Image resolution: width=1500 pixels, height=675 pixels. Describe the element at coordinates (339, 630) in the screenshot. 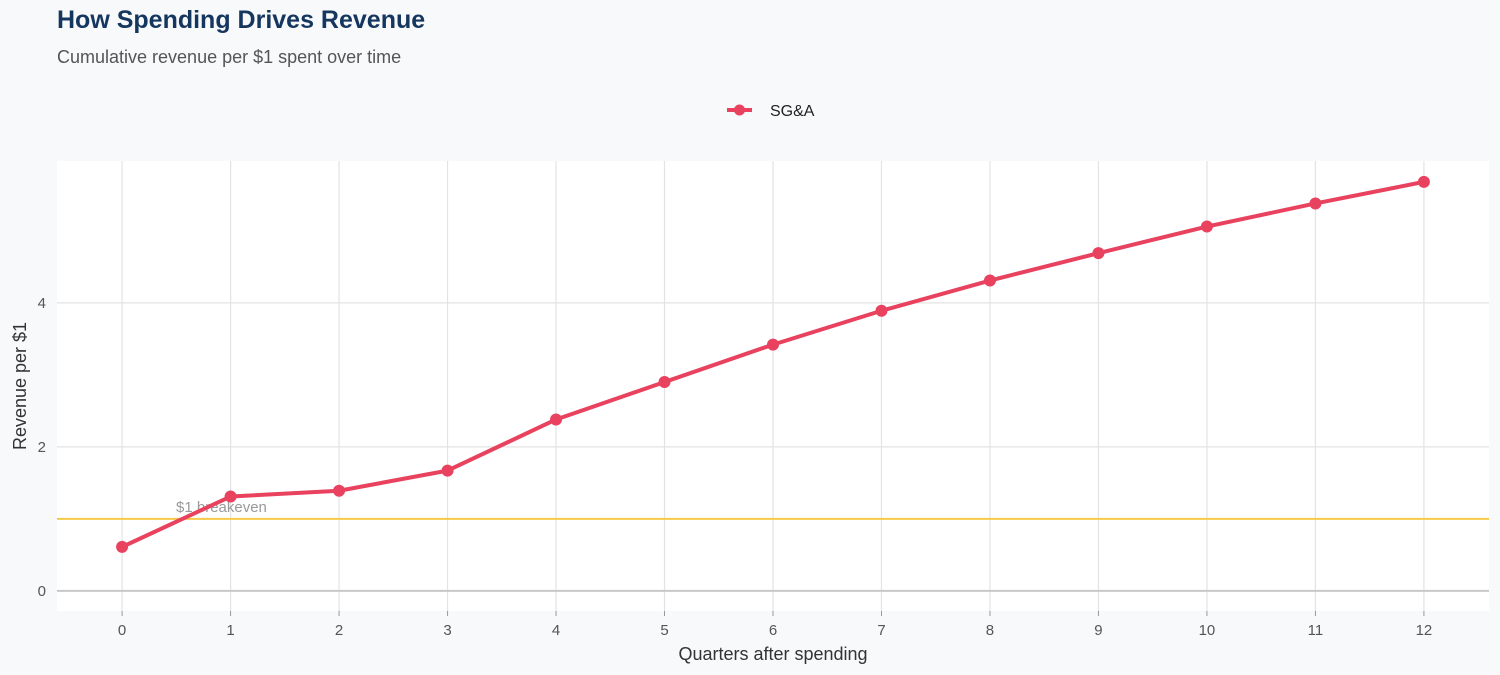

I see `x-tick-label: 2` at that location.